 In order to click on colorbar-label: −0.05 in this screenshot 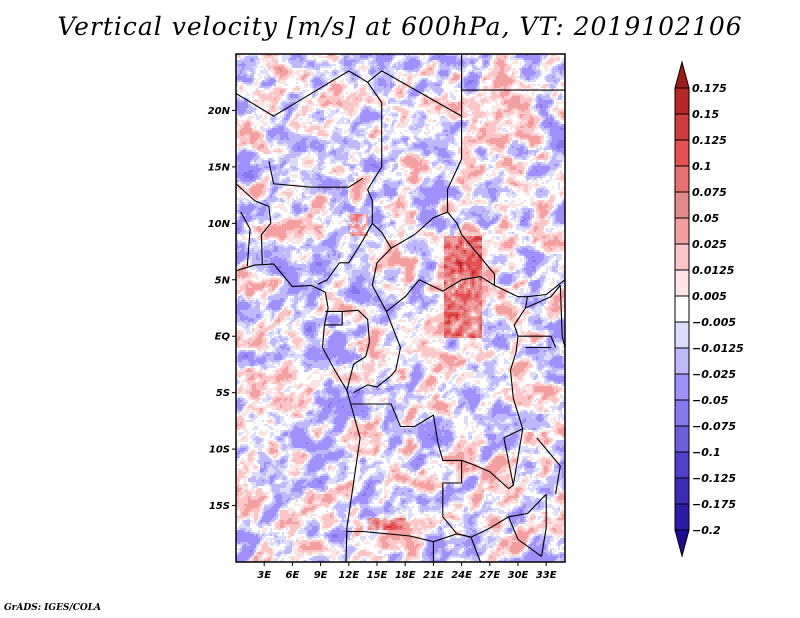, I will do `click(710, 400)`.